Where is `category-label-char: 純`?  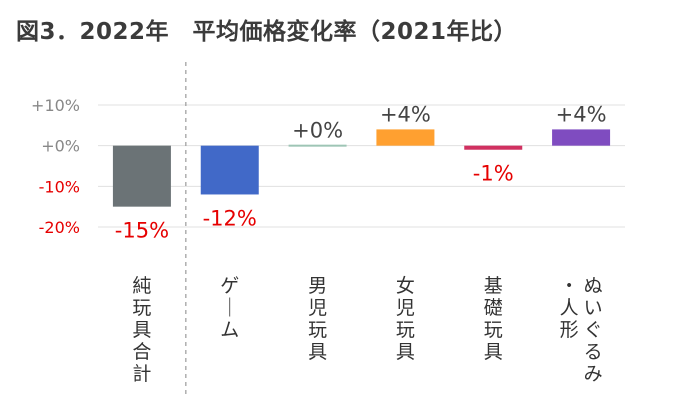 category-label-char: 純 is located at coordinates (141, 286).